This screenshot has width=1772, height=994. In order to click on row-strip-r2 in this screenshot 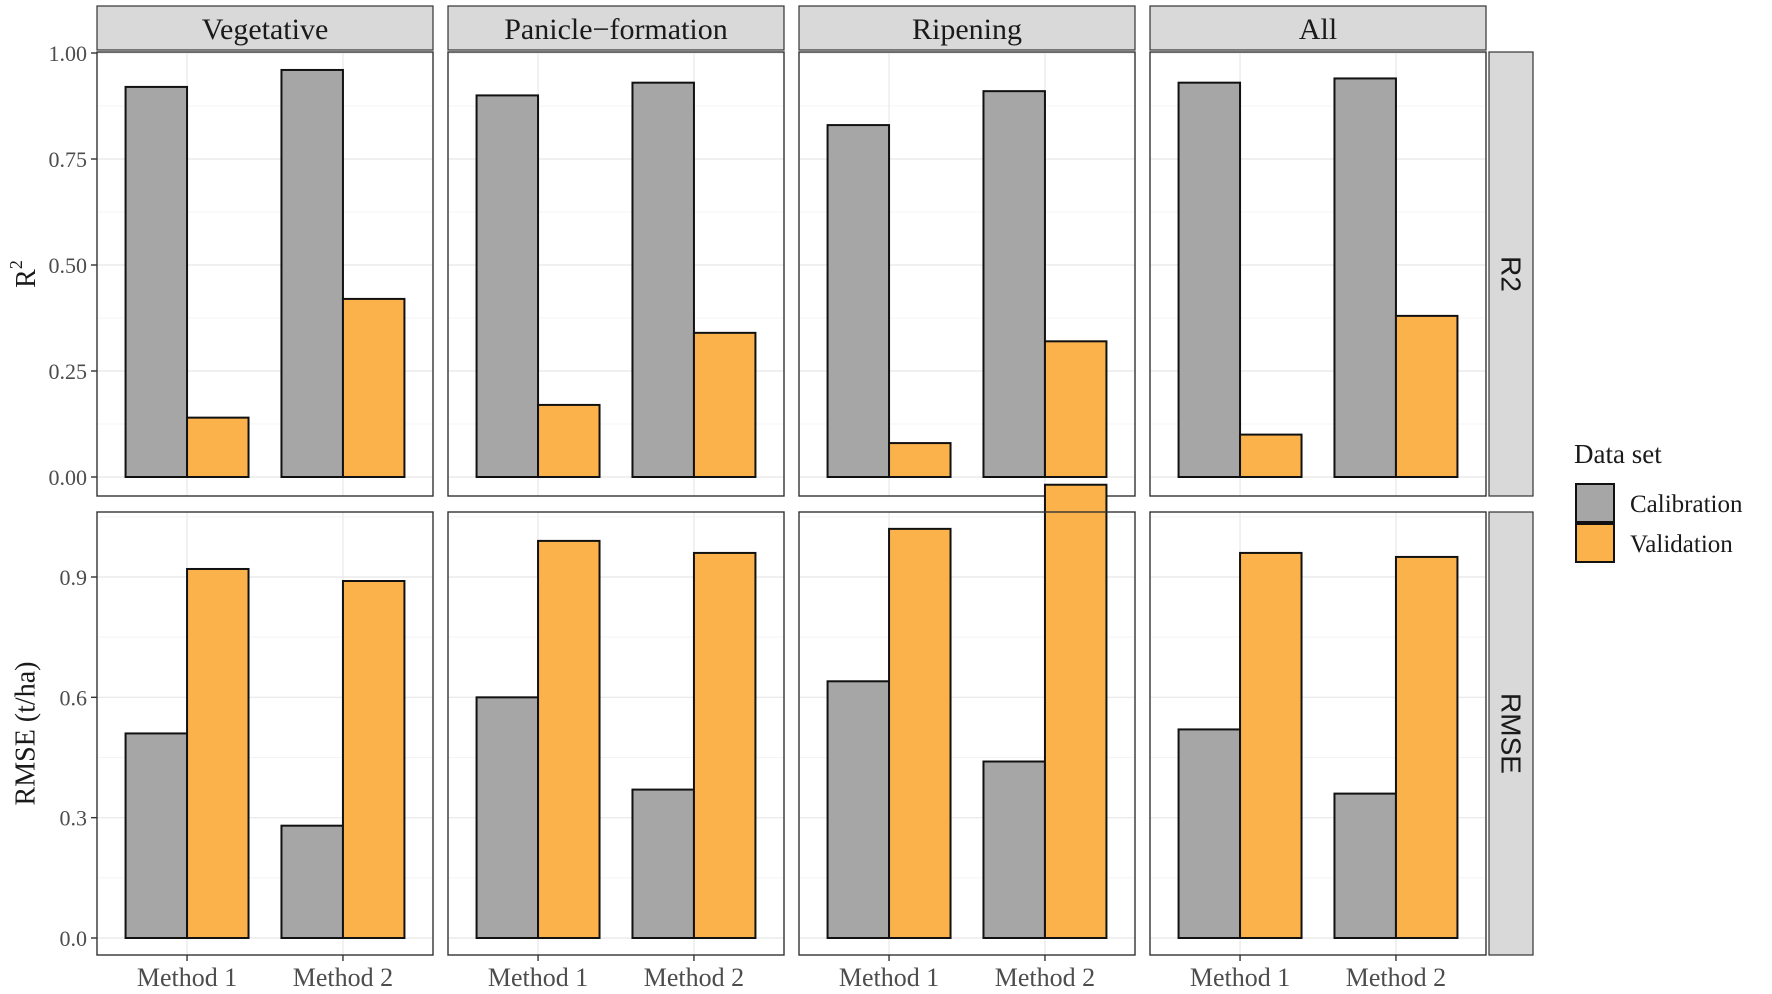, I will do `click(1511, 274)`.